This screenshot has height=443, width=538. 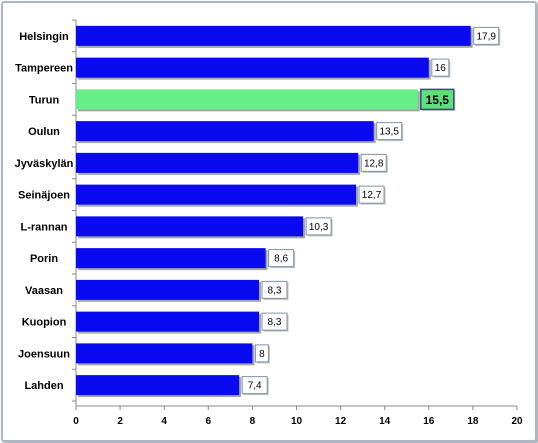 I want to click on x-tick-label: 10, so click(x=297, y=421).